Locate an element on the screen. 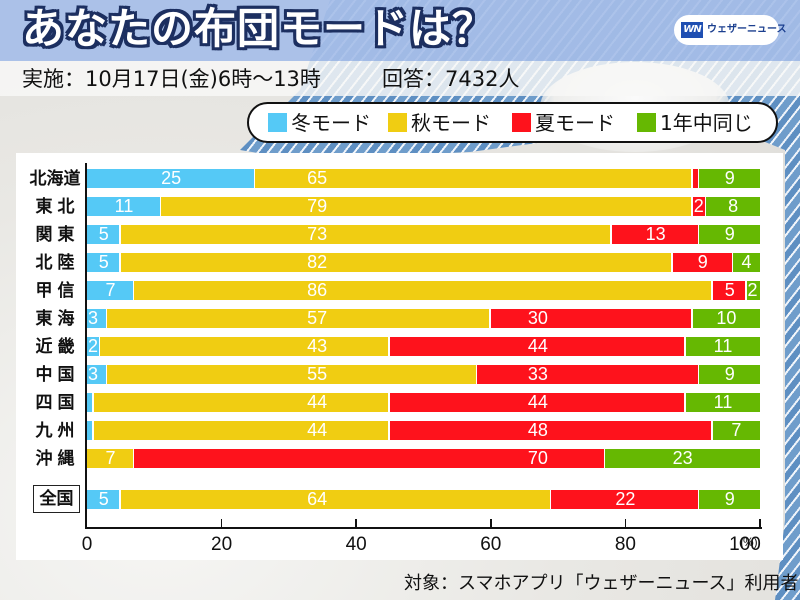 Image resolution: width=800 pixels, height=600 pixels. data-label-autumn: 57 is located at coordinates (317, 318).